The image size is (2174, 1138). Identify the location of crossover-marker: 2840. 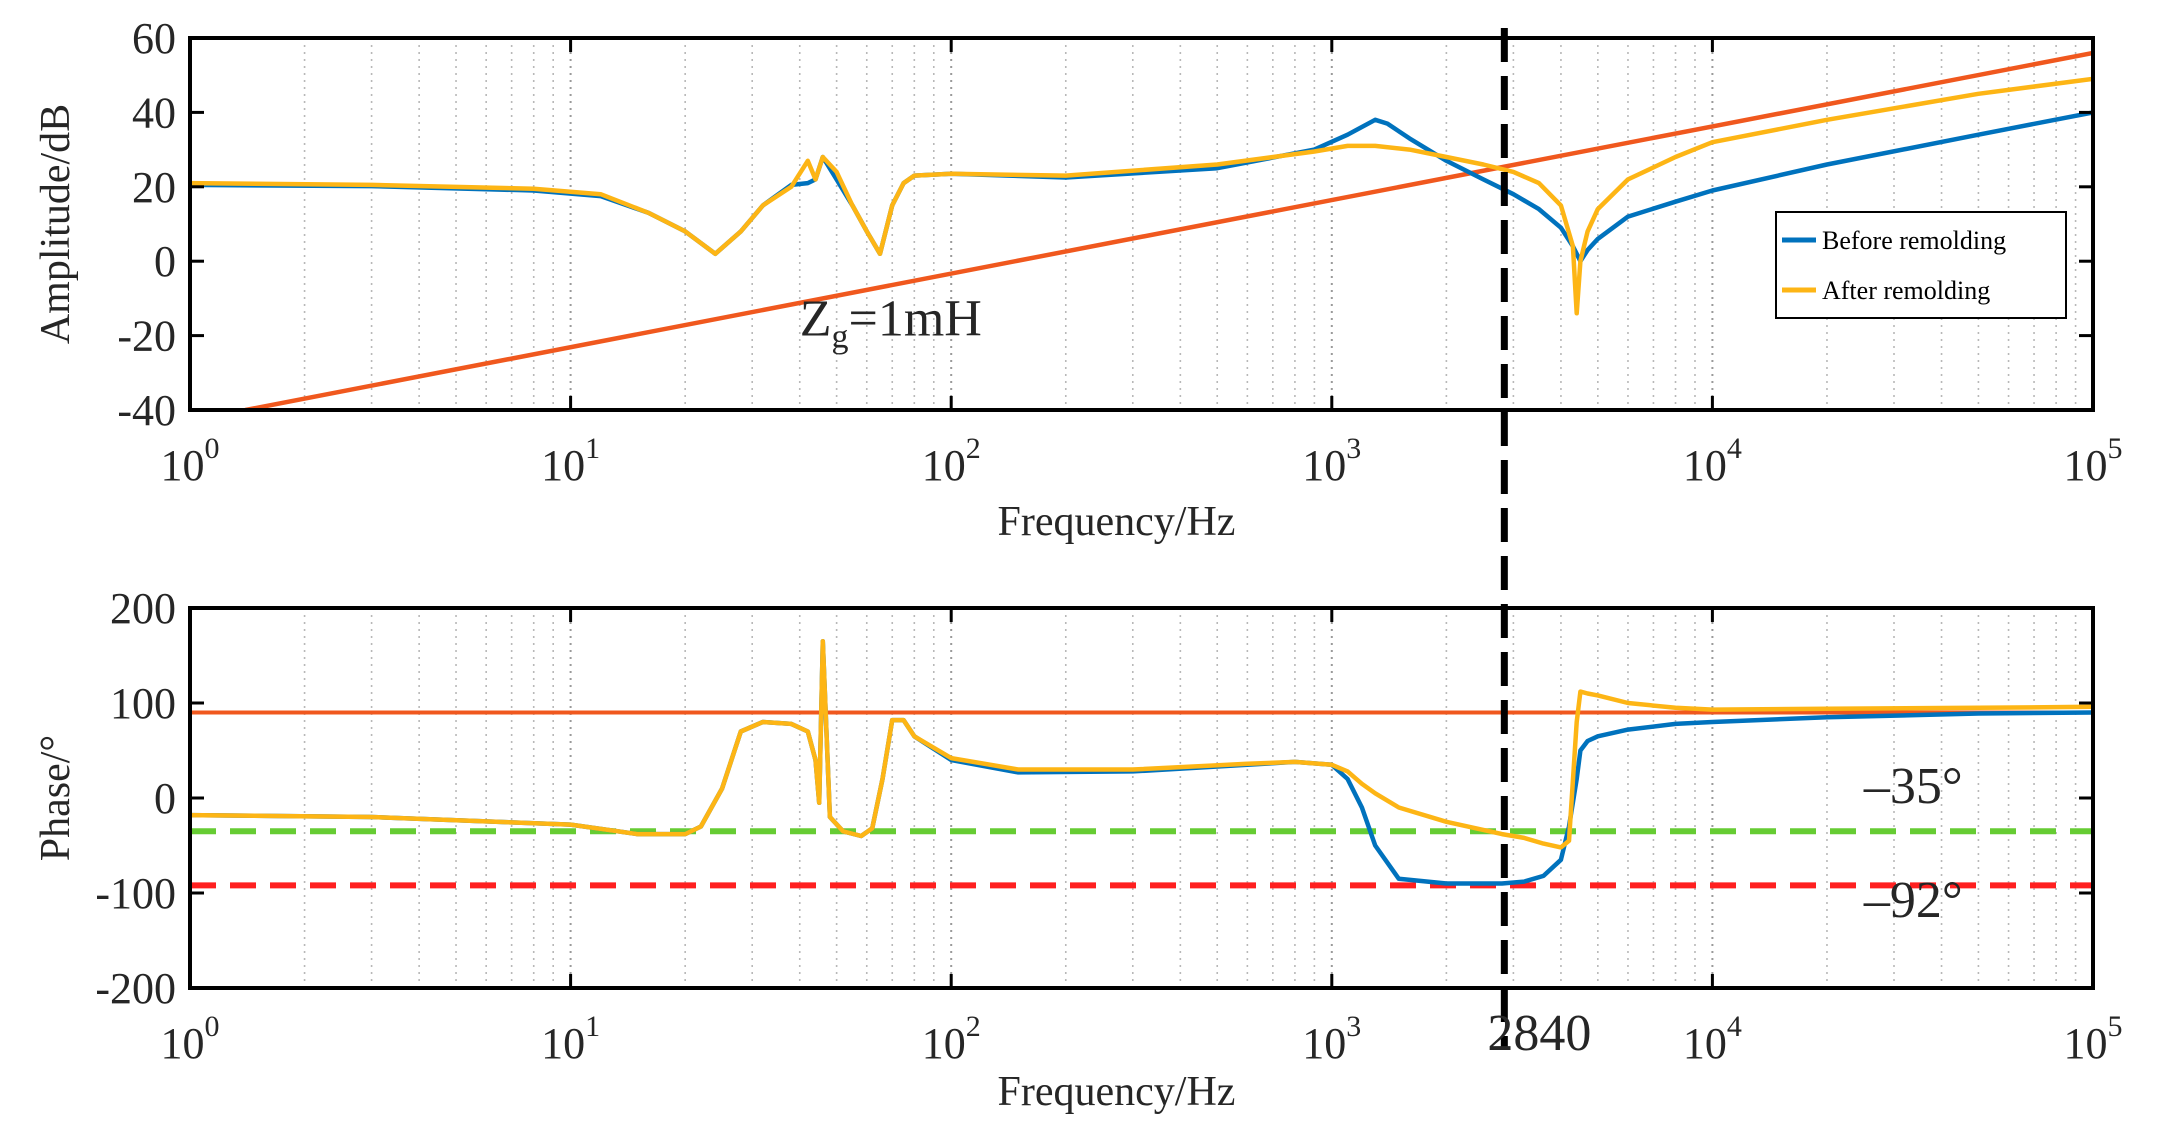
(1539, 545).